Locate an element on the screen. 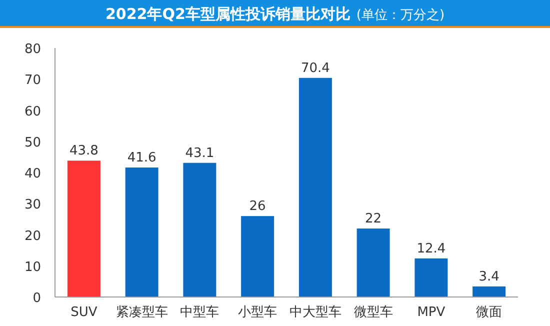 Image resolution: width=550 pixels, height=326 pixels. data-label: 41.6 is located at coordinates (141, 158).